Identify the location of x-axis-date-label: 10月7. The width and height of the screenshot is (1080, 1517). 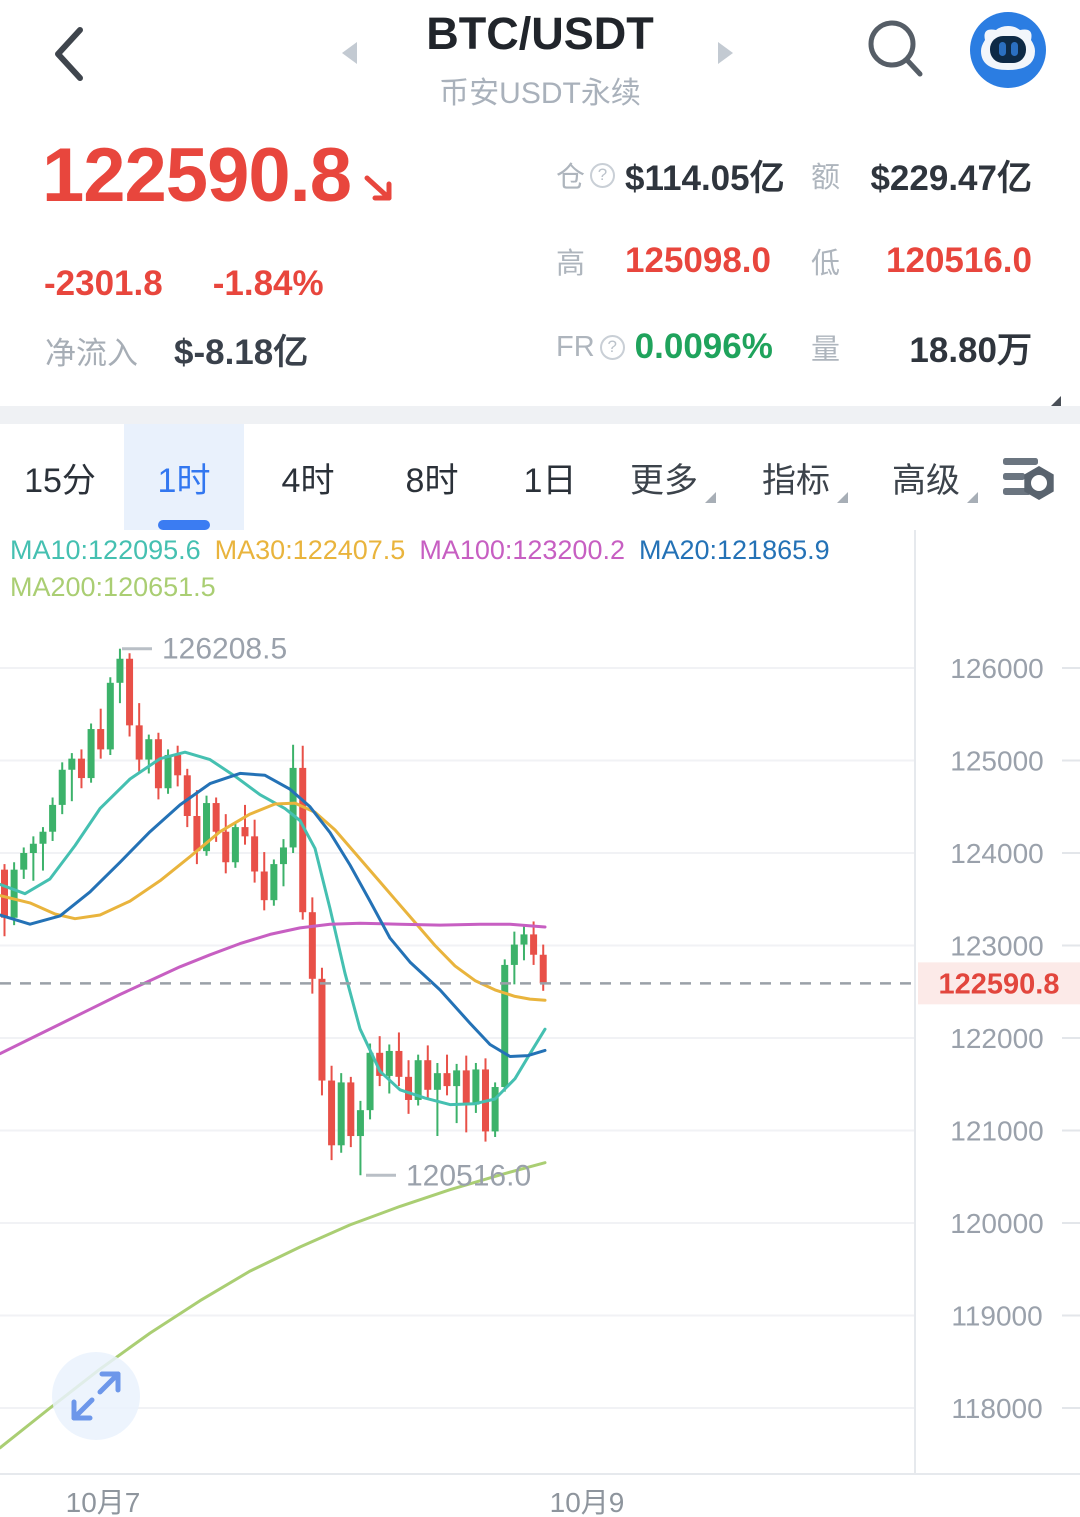
(103, 1502).